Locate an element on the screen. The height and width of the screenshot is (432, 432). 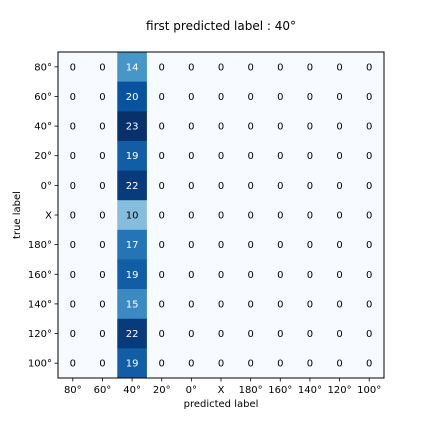
y-tick-label: 140° is located at coordinates (40, 304).